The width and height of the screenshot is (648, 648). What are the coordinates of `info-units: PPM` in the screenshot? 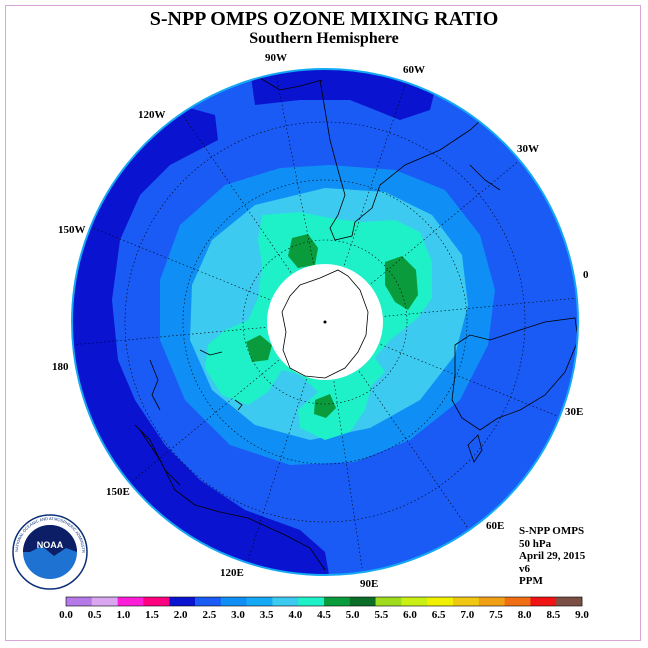 It's located at (531, 581).